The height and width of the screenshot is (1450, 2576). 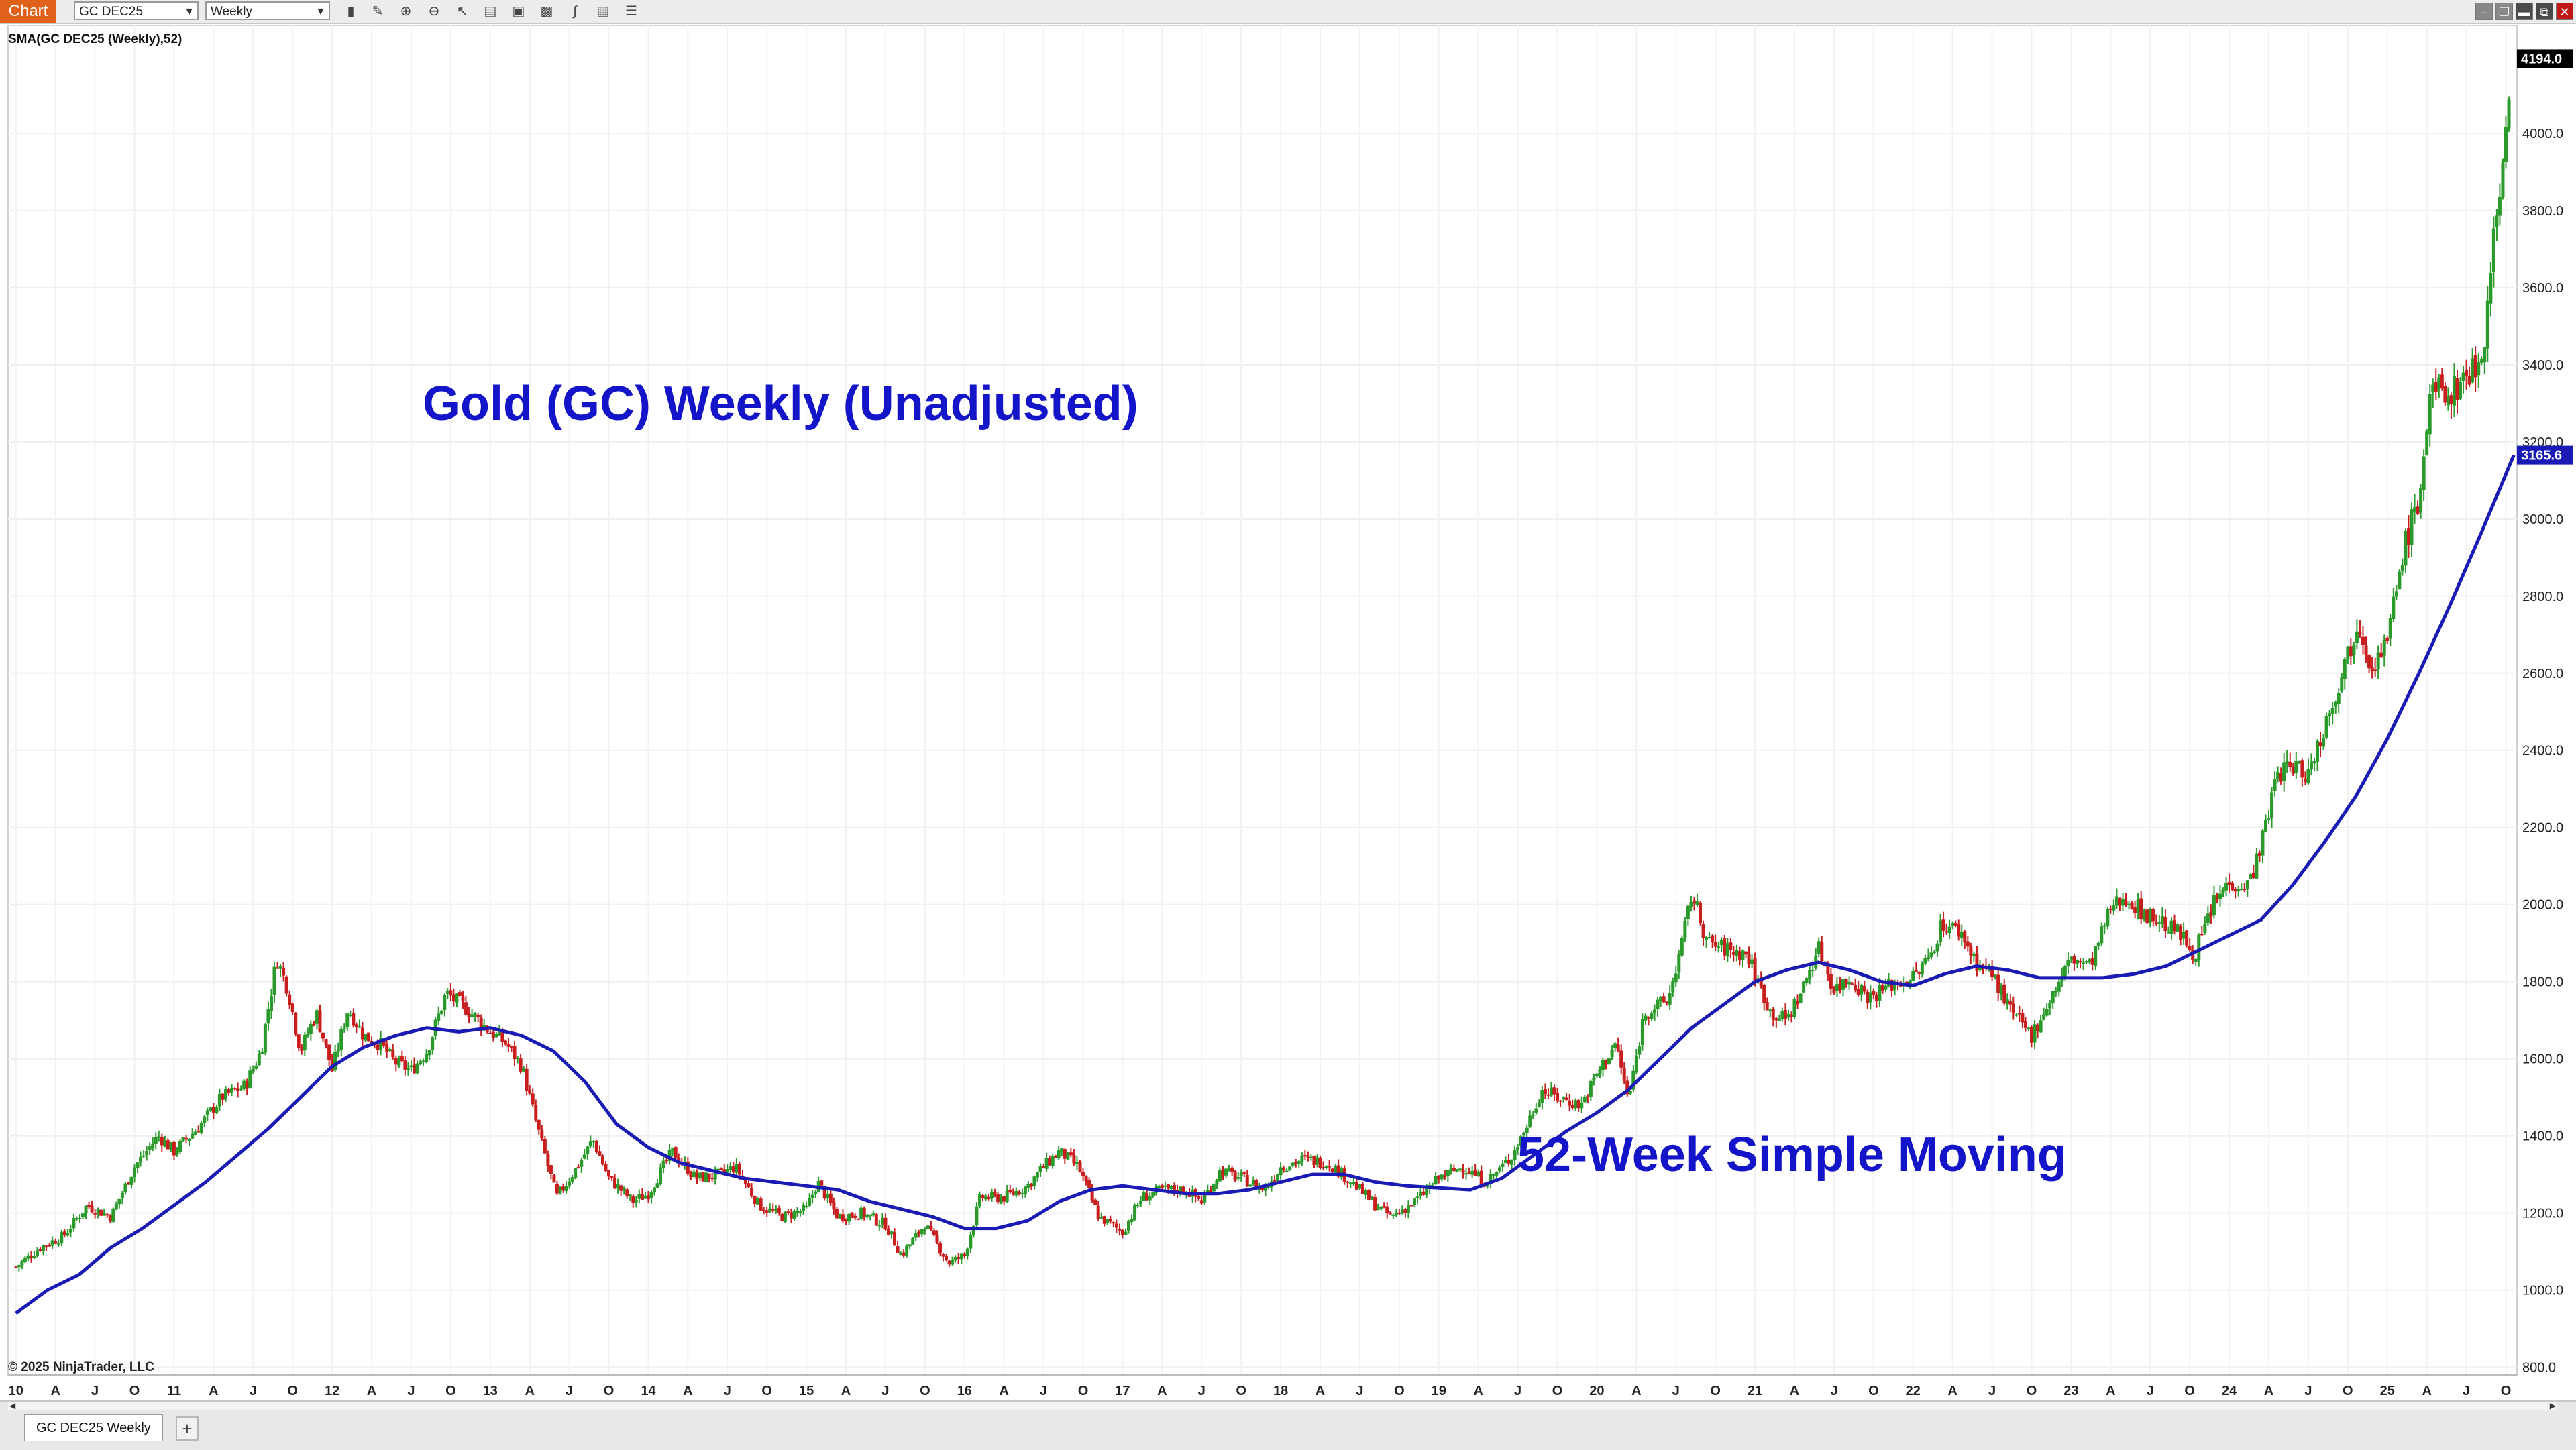 What do you see at coordinates (267, 10) in the screenshot?
I see `interval-selector: Weekly ▼` at bounding box center [267, 10].